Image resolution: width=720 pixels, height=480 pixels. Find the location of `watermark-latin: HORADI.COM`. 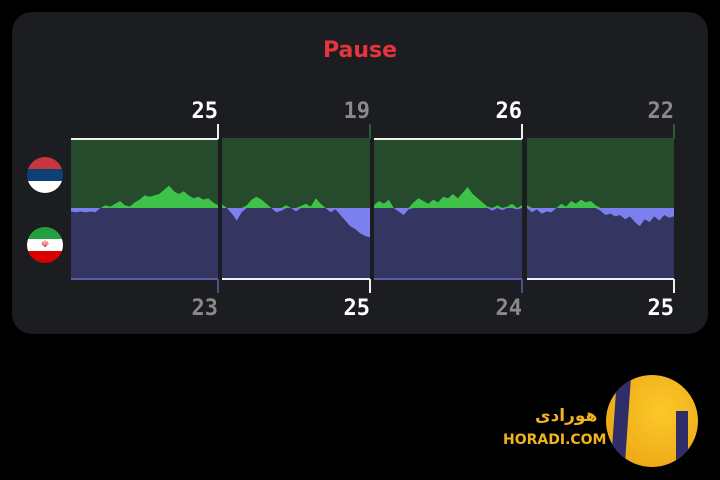

watermark-latin: HORADI.COM is located at coordinates (555, 440).